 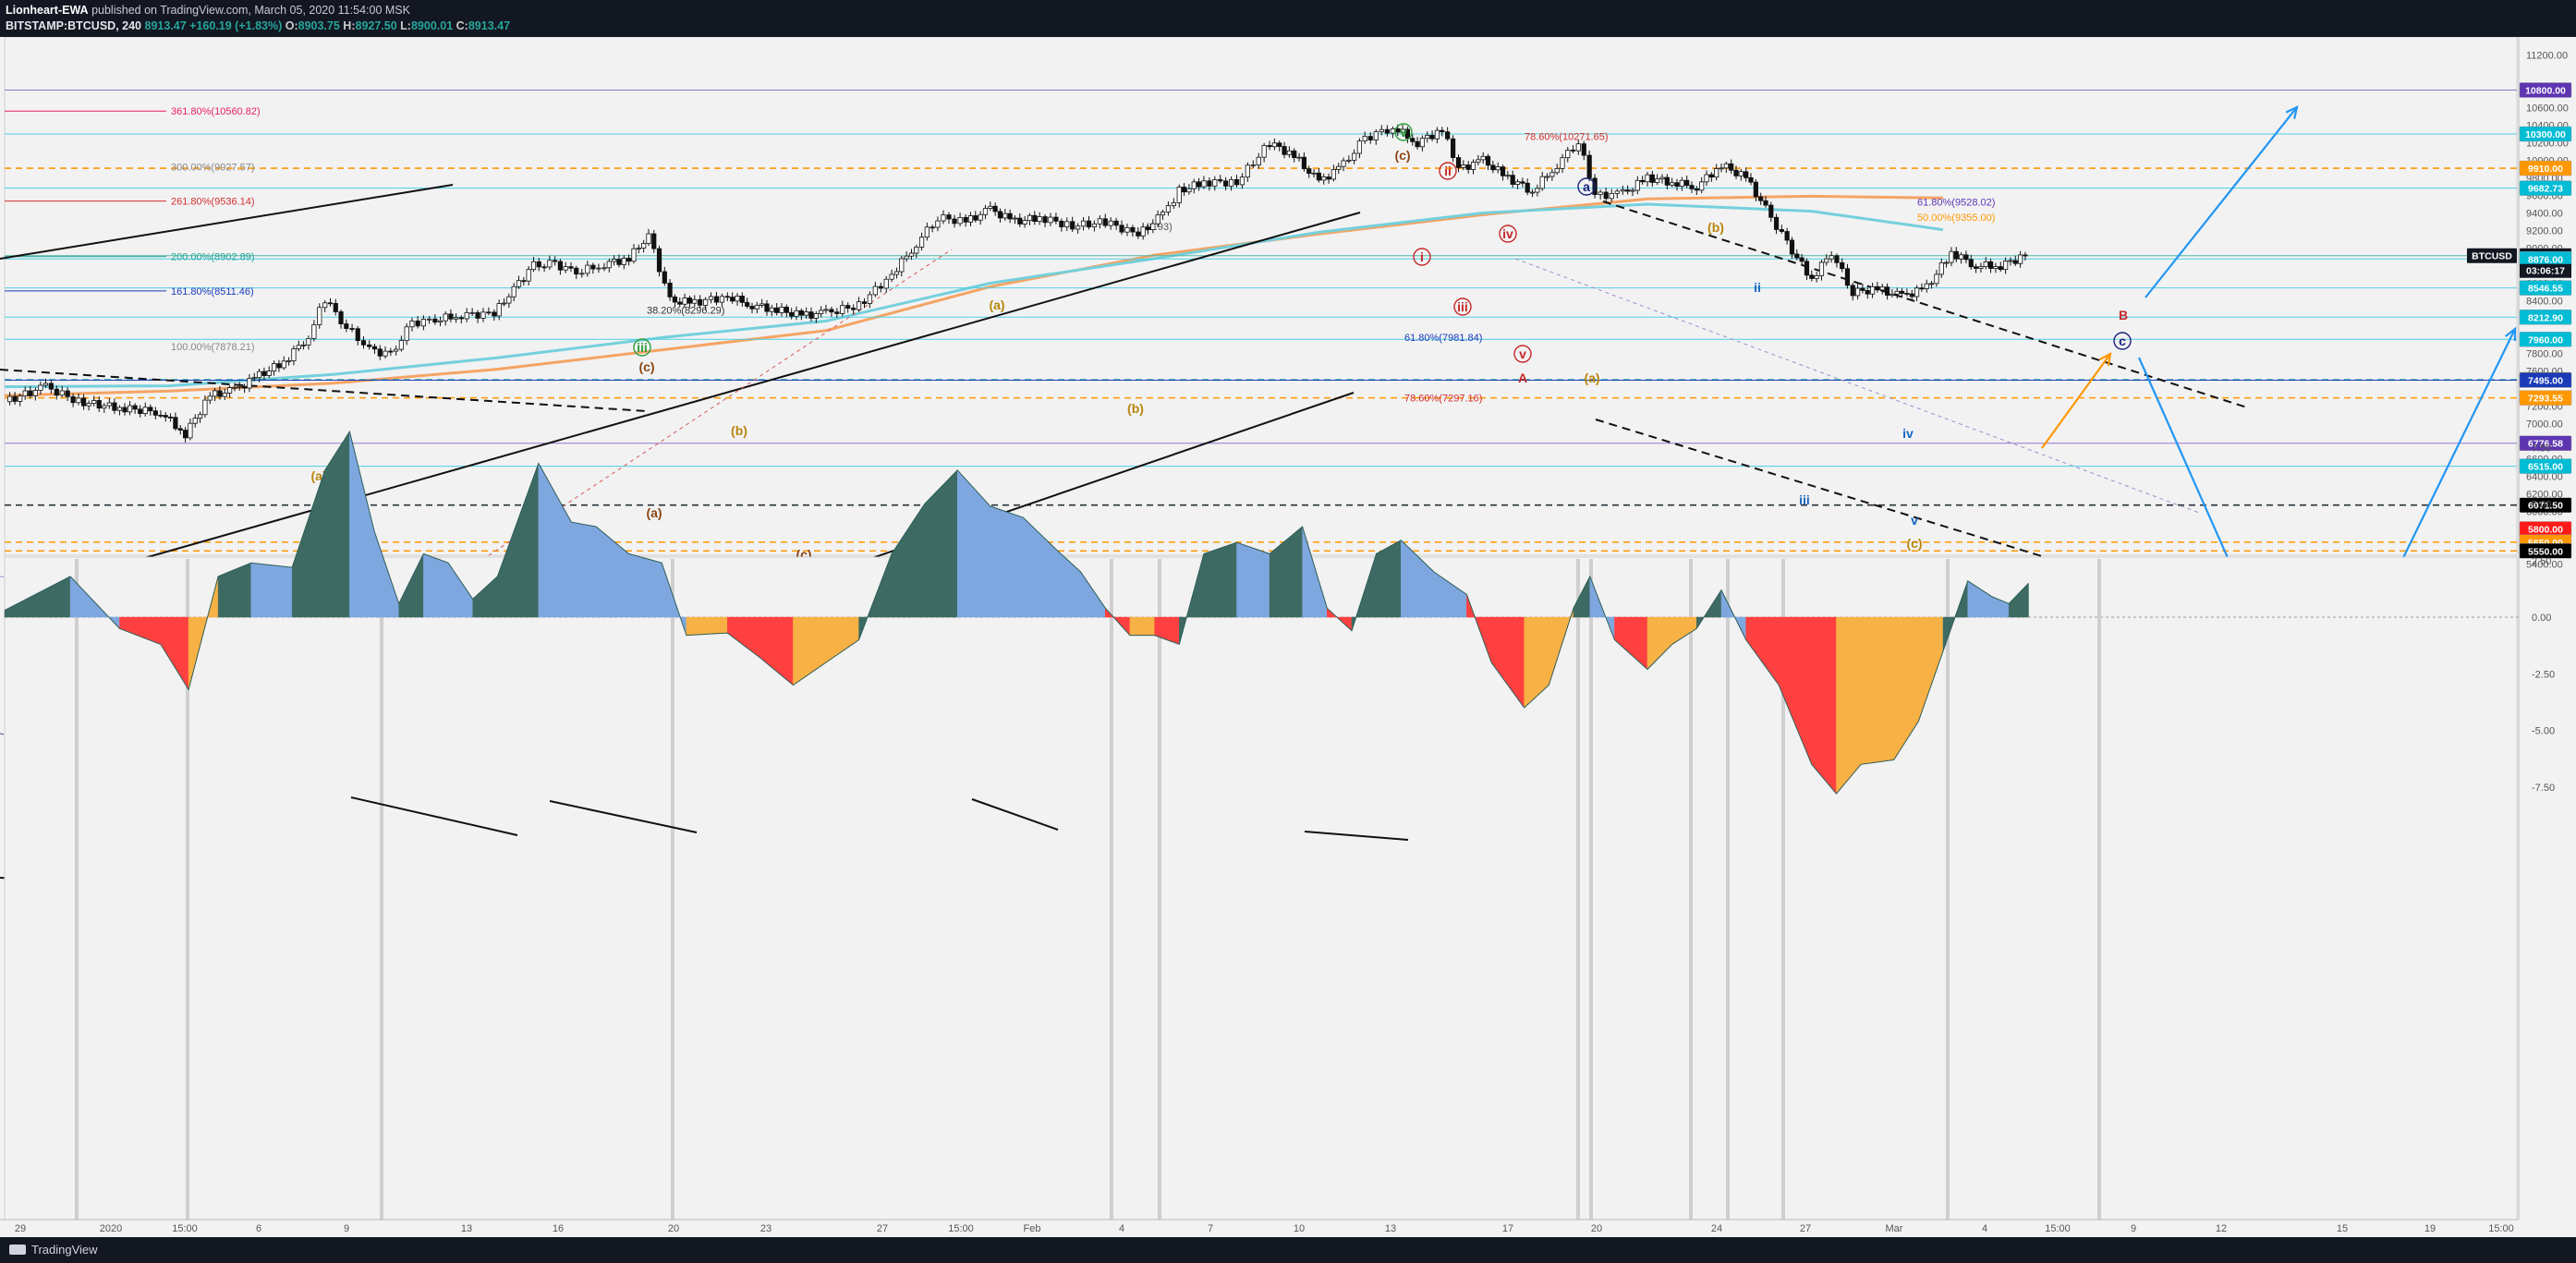 What do you see at coordinates (1804, 499) in the screenshot?
I see `wave-label: iii` at bounding box center [1804, 499].